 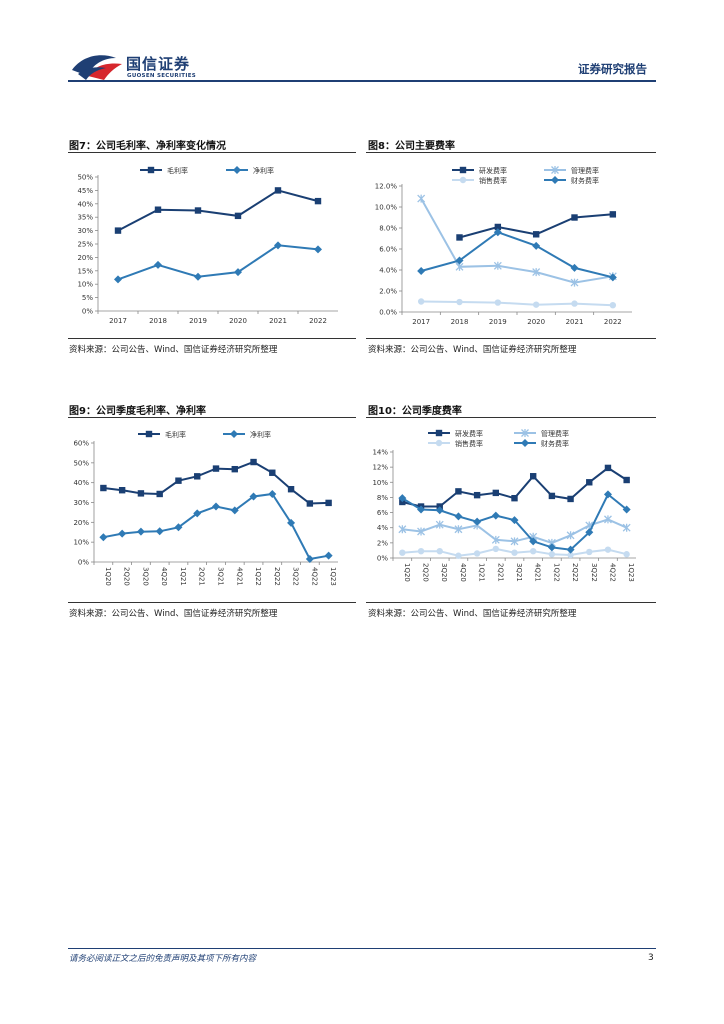 I want to click on y-tick-label: 35%, so click(x=85, y=218).